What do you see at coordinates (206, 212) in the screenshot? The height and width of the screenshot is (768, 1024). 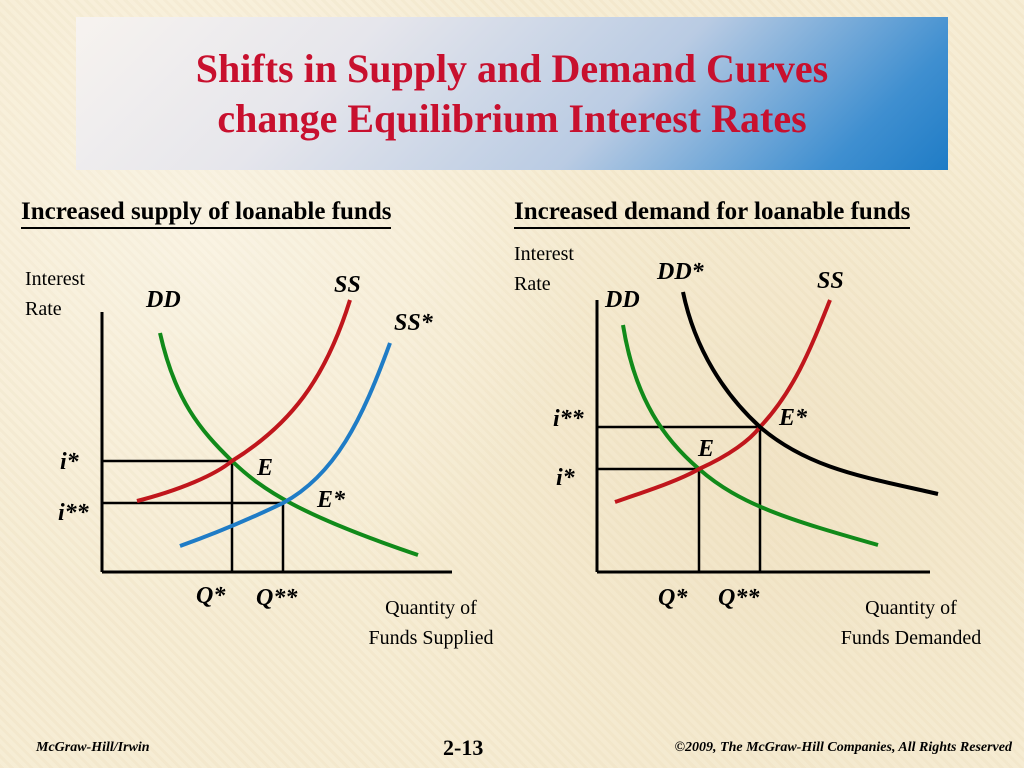 I see `left-panel-heading: Increased supply of loanable funds` at bounding box center [206, 212].